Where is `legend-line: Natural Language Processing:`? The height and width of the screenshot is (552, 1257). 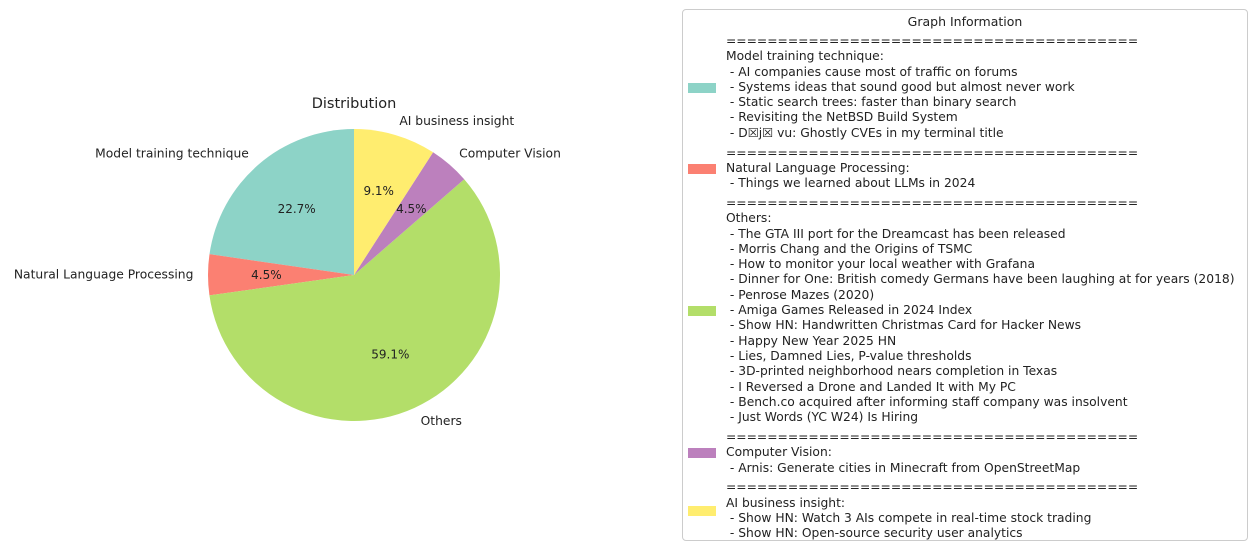
legend-line: Natural Language Processing: is located at coordinates (818, 167).